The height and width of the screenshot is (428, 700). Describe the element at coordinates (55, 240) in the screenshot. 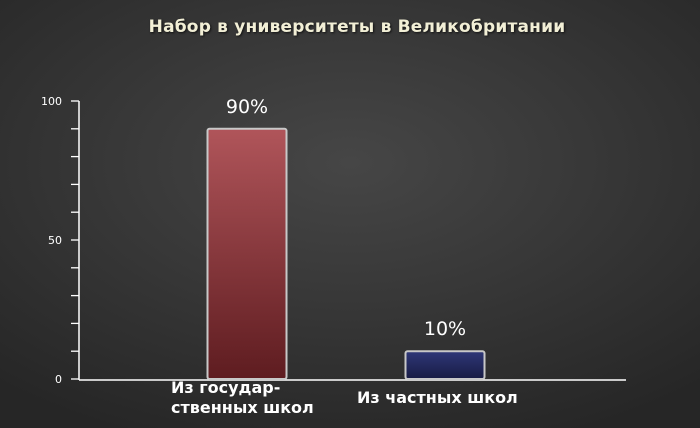

I see `y-tick-label: 50` at that location.